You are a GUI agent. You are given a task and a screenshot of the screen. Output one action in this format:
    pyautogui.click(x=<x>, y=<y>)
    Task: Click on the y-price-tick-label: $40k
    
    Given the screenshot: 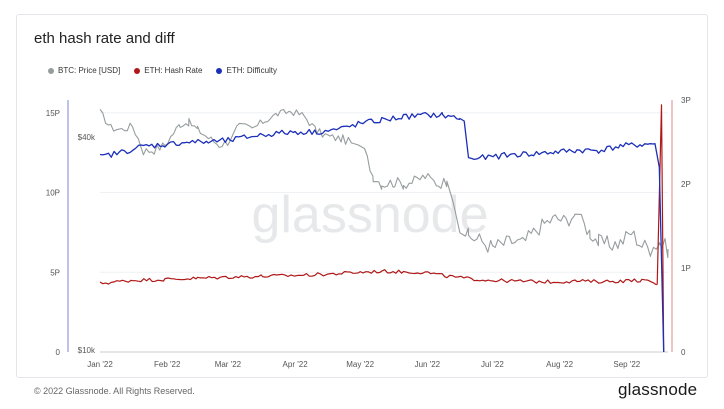 What is the action you would take?
    pyautogui.click(x=87, y=137)
    